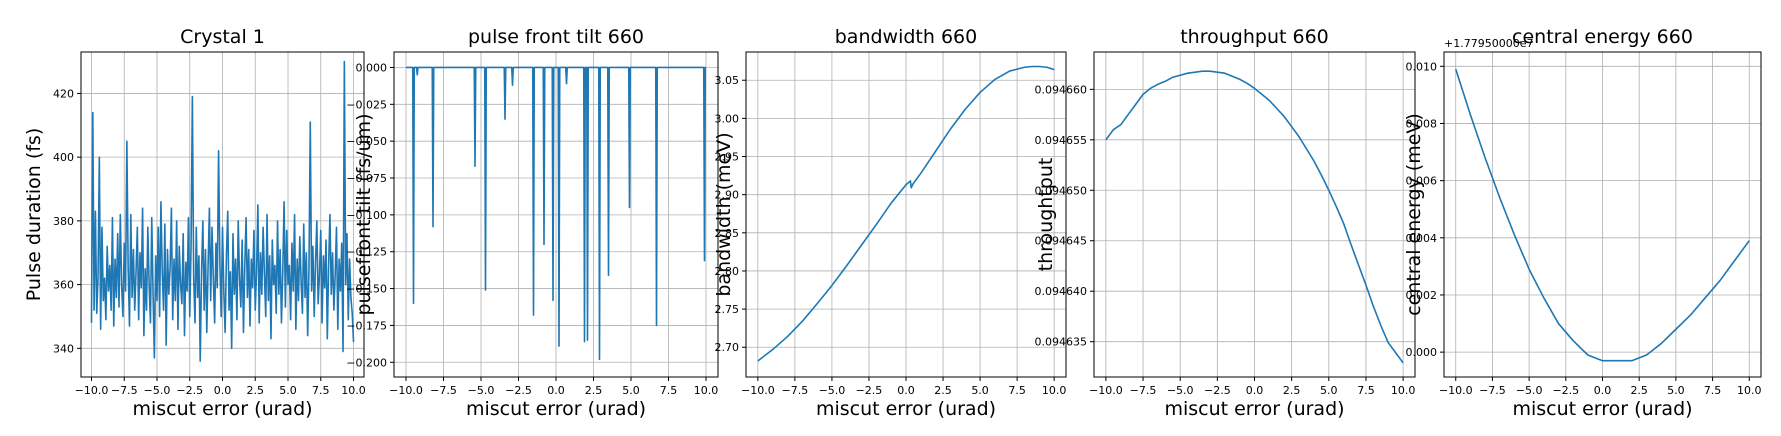 The width and height of the screenshot is (1781, 436). Describe the element at coordinates (1422, 181) in the screenshot. I see `y-tick-label: 0.006` at that location.